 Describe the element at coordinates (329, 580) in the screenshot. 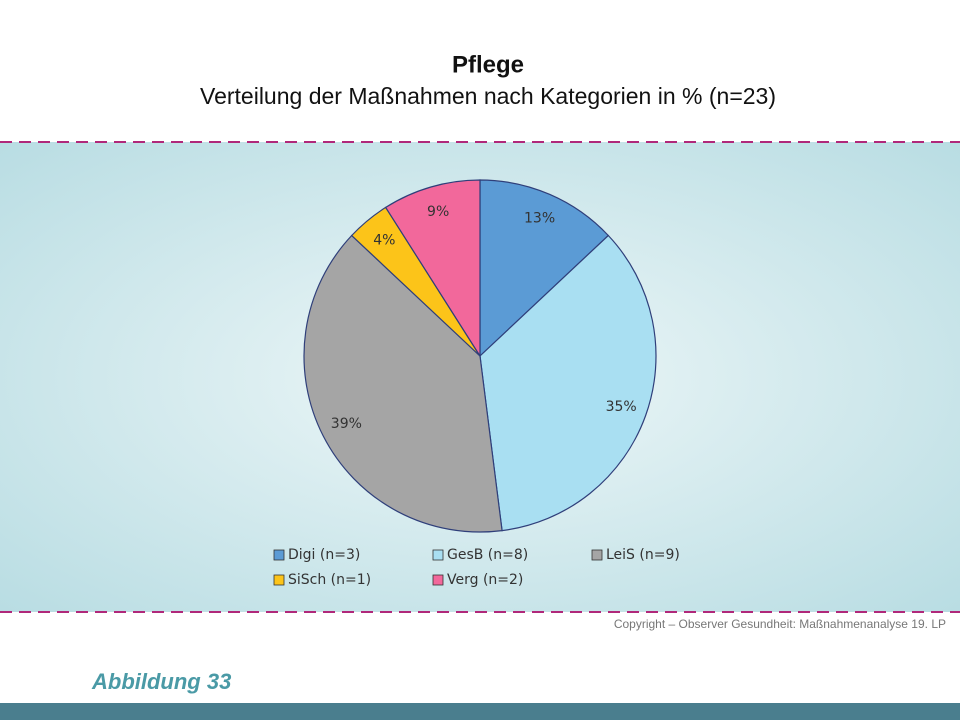

I see `legend-label: SiSch (n=1)` at that location.